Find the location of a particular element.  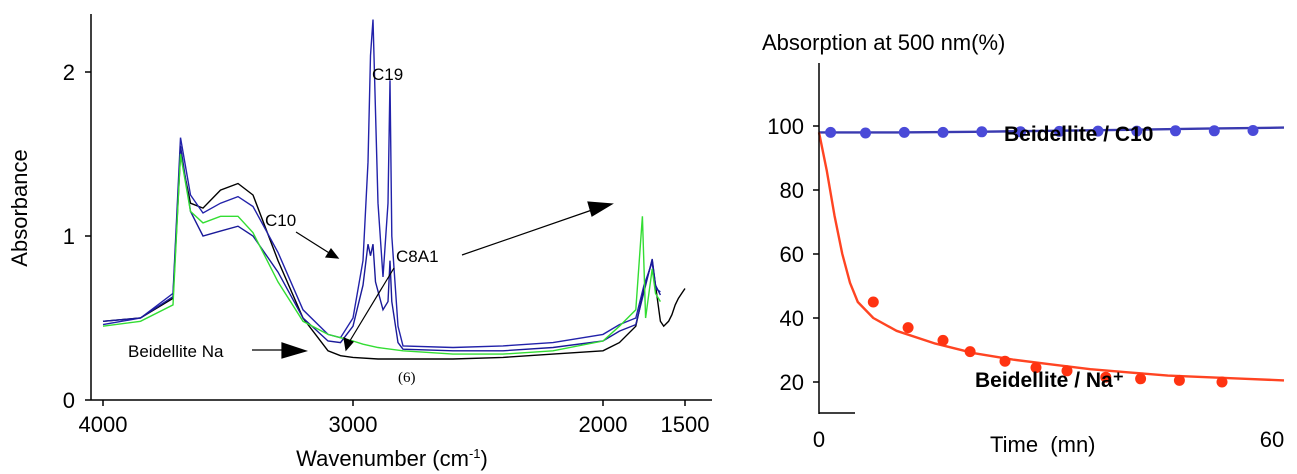

left-x-tick-label: 4000 is located at coordinates (103, 424).